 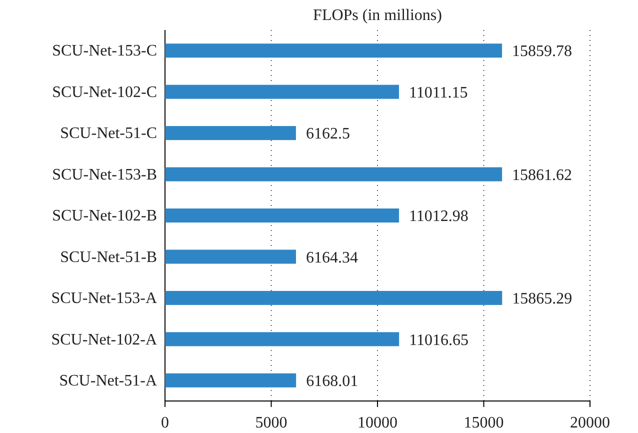 I want to click on data-label: 6168.01, so click(x=332, y=381).